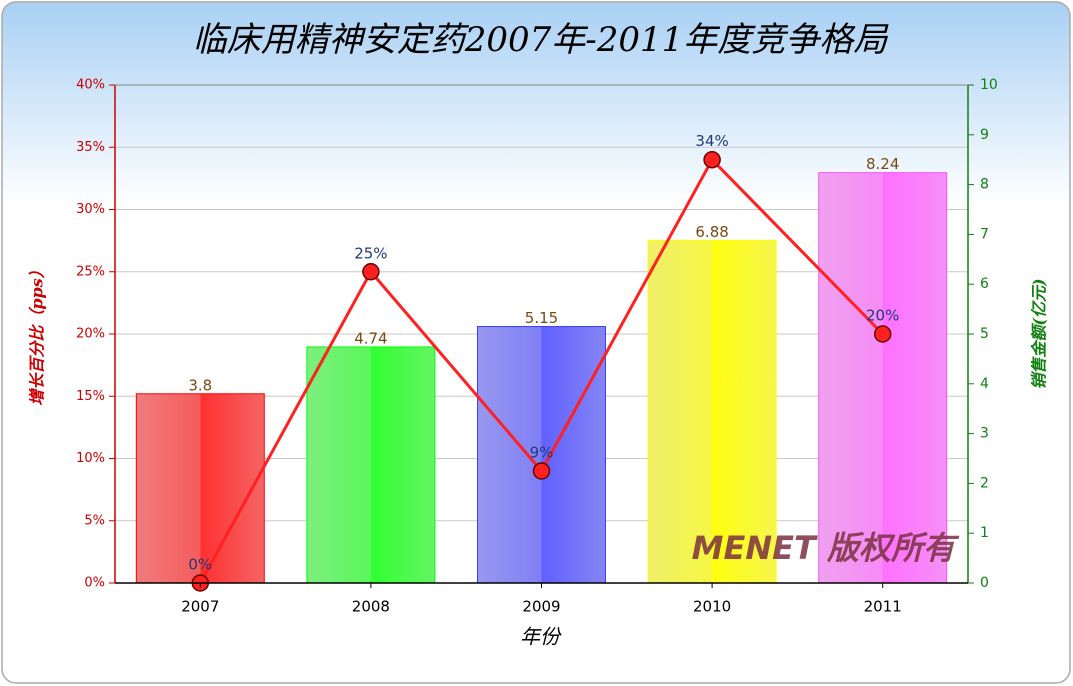  Describe the element at coordinates (542, 452) in the screenshot. I see `point-value-label: 9%` at that location.